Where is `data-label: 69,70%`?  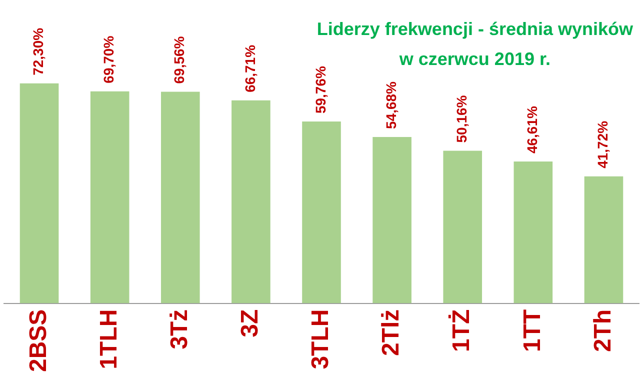
data-label: 69,70% is located at coordinates (108, 59).